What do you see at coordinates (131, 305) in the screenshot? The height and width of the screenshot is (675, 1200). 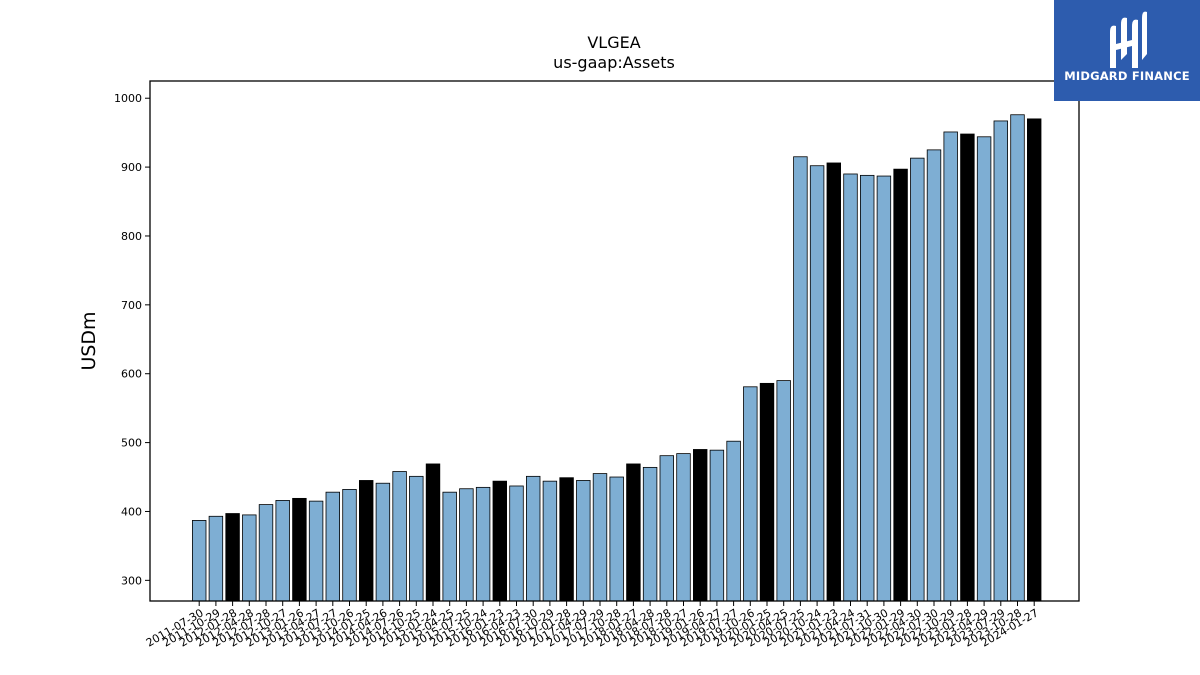 I see `y-tick-label: 700` at bounding box center [131, 305].